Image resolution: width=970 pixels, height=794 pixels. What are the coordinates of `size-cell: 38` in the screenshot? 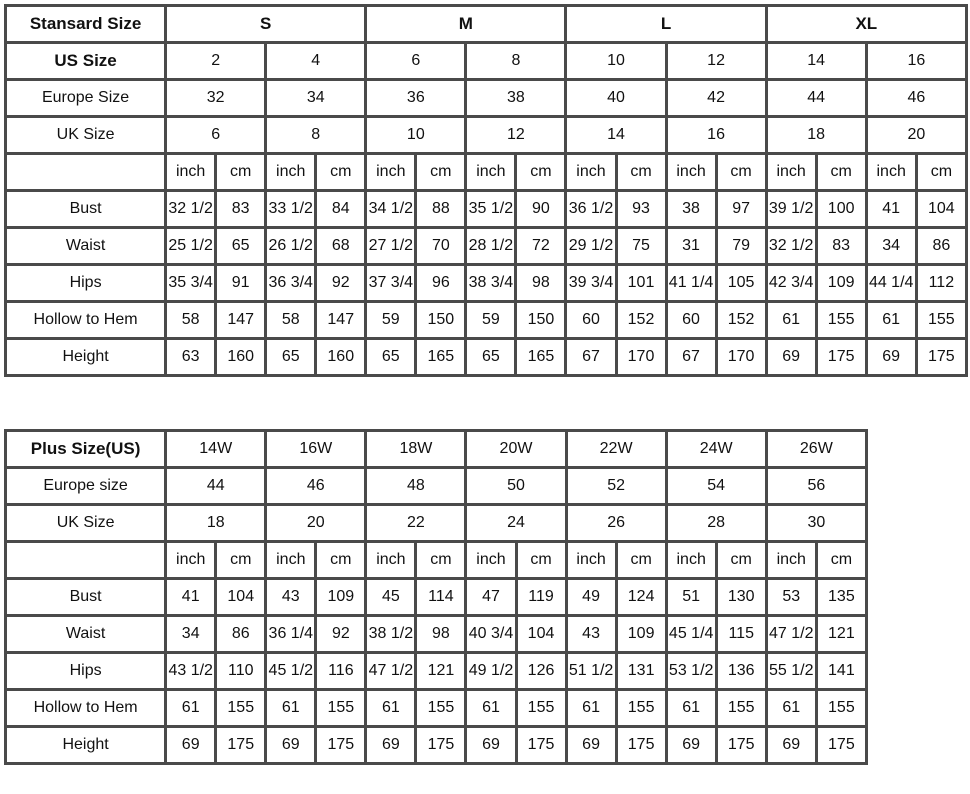 It's located at (516, 98).